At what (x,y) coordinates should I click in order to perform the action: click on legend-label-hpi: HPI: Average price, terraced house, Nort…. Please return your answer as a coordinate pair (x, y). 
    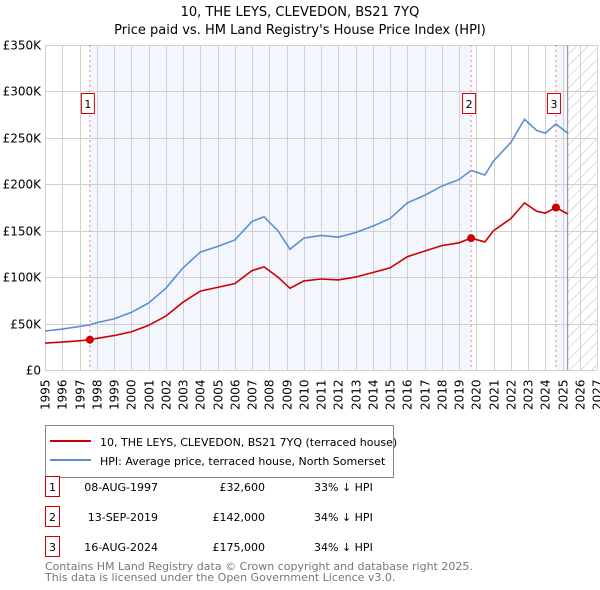
    Looking at the image, I should click on (243, 461).